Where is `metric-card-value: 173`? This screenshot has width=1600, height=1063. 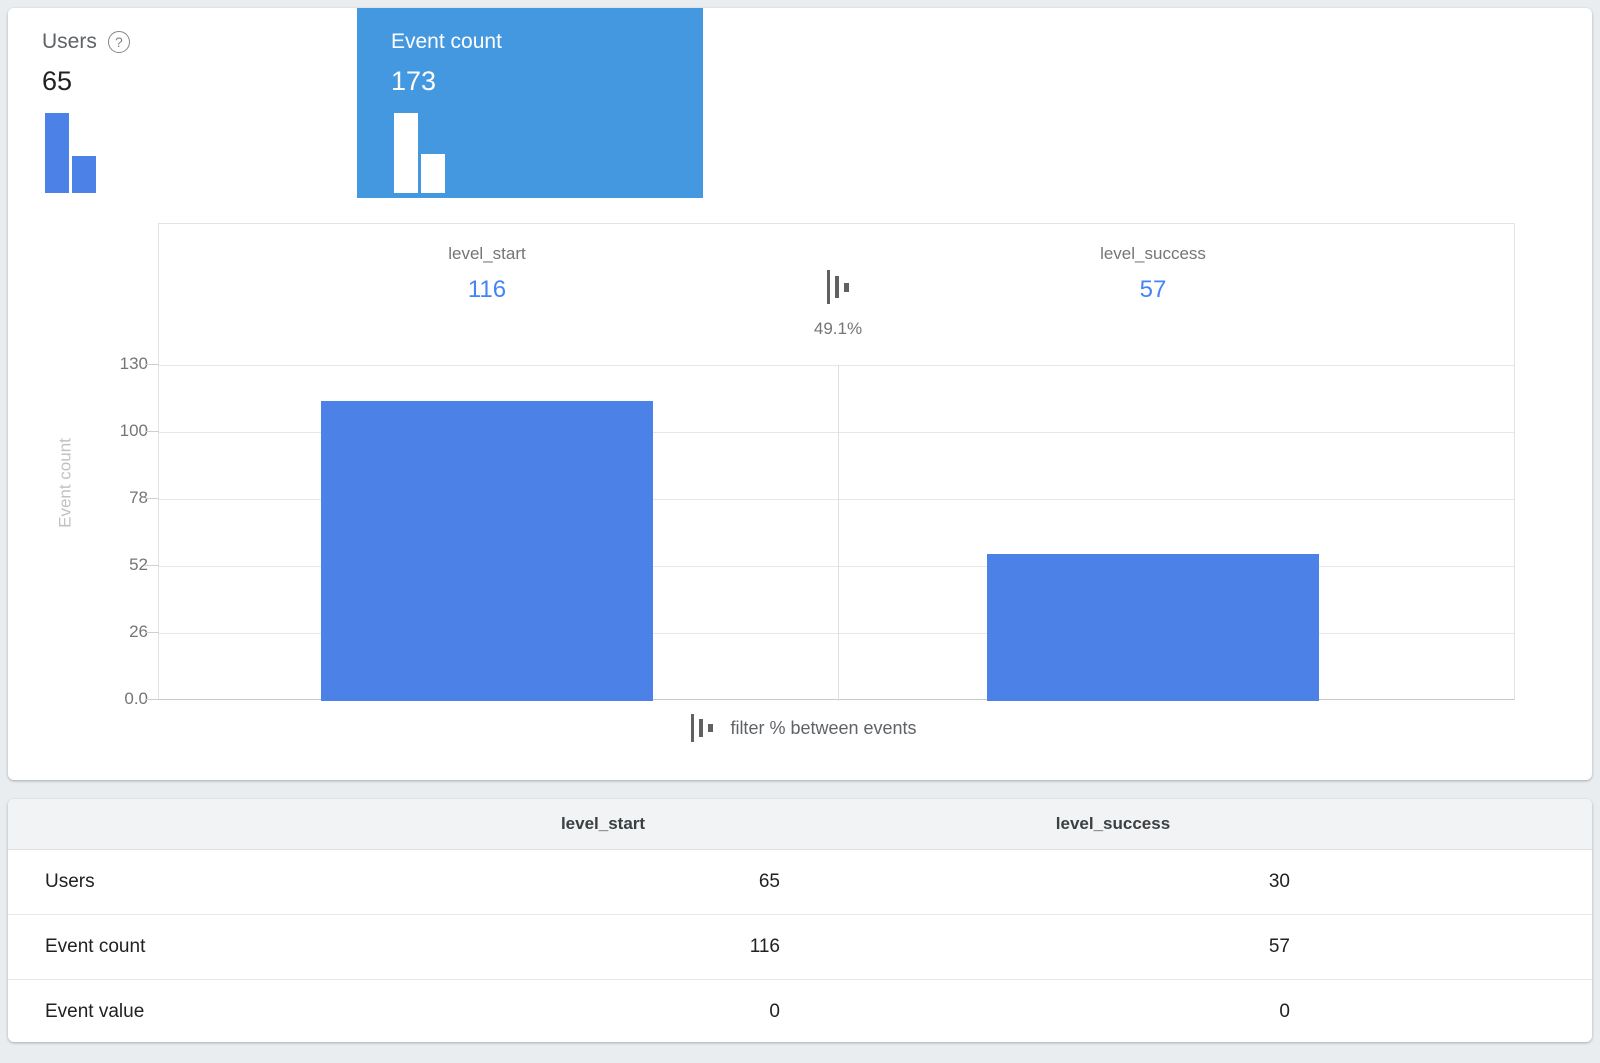
metric-card-value: 173 is located at coordinates (414, 81).